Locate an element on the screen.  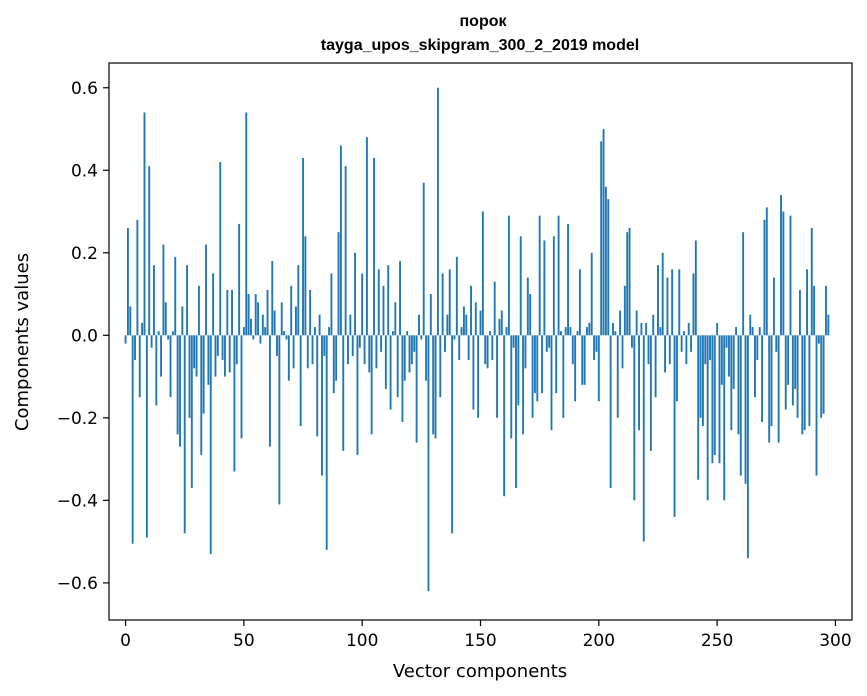
y-tick-label-4: 0.2 is located at coordinates (84, 254).